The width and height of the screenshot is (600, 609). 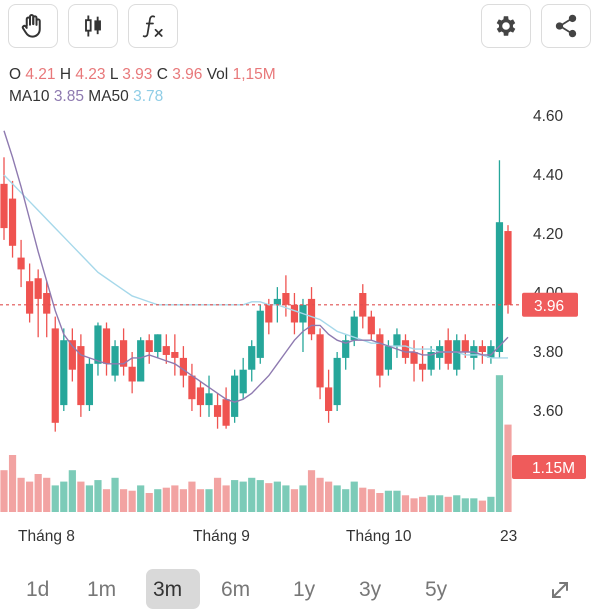 What do you see at coordinates (254, 74) in the screenshot?
I see `volume-value: 1,15M` at bounding box center [254, 74].